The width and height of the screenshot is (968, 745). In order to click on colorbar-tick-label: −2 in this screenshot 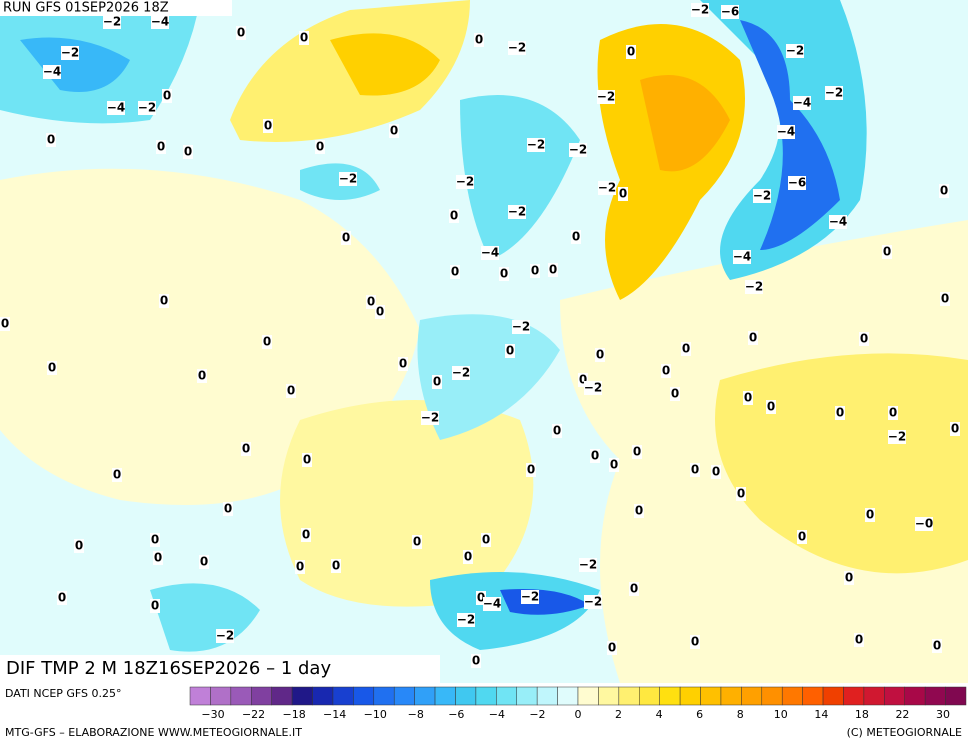, I will do `click(537, 714)`.